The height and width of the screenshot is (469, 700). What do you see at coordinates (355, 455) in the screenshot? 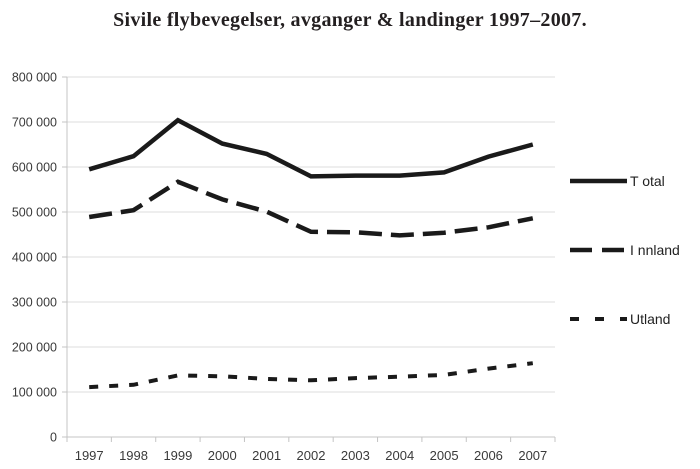
I see `x-axis-label: 2003` at bounding box center [355, 455].